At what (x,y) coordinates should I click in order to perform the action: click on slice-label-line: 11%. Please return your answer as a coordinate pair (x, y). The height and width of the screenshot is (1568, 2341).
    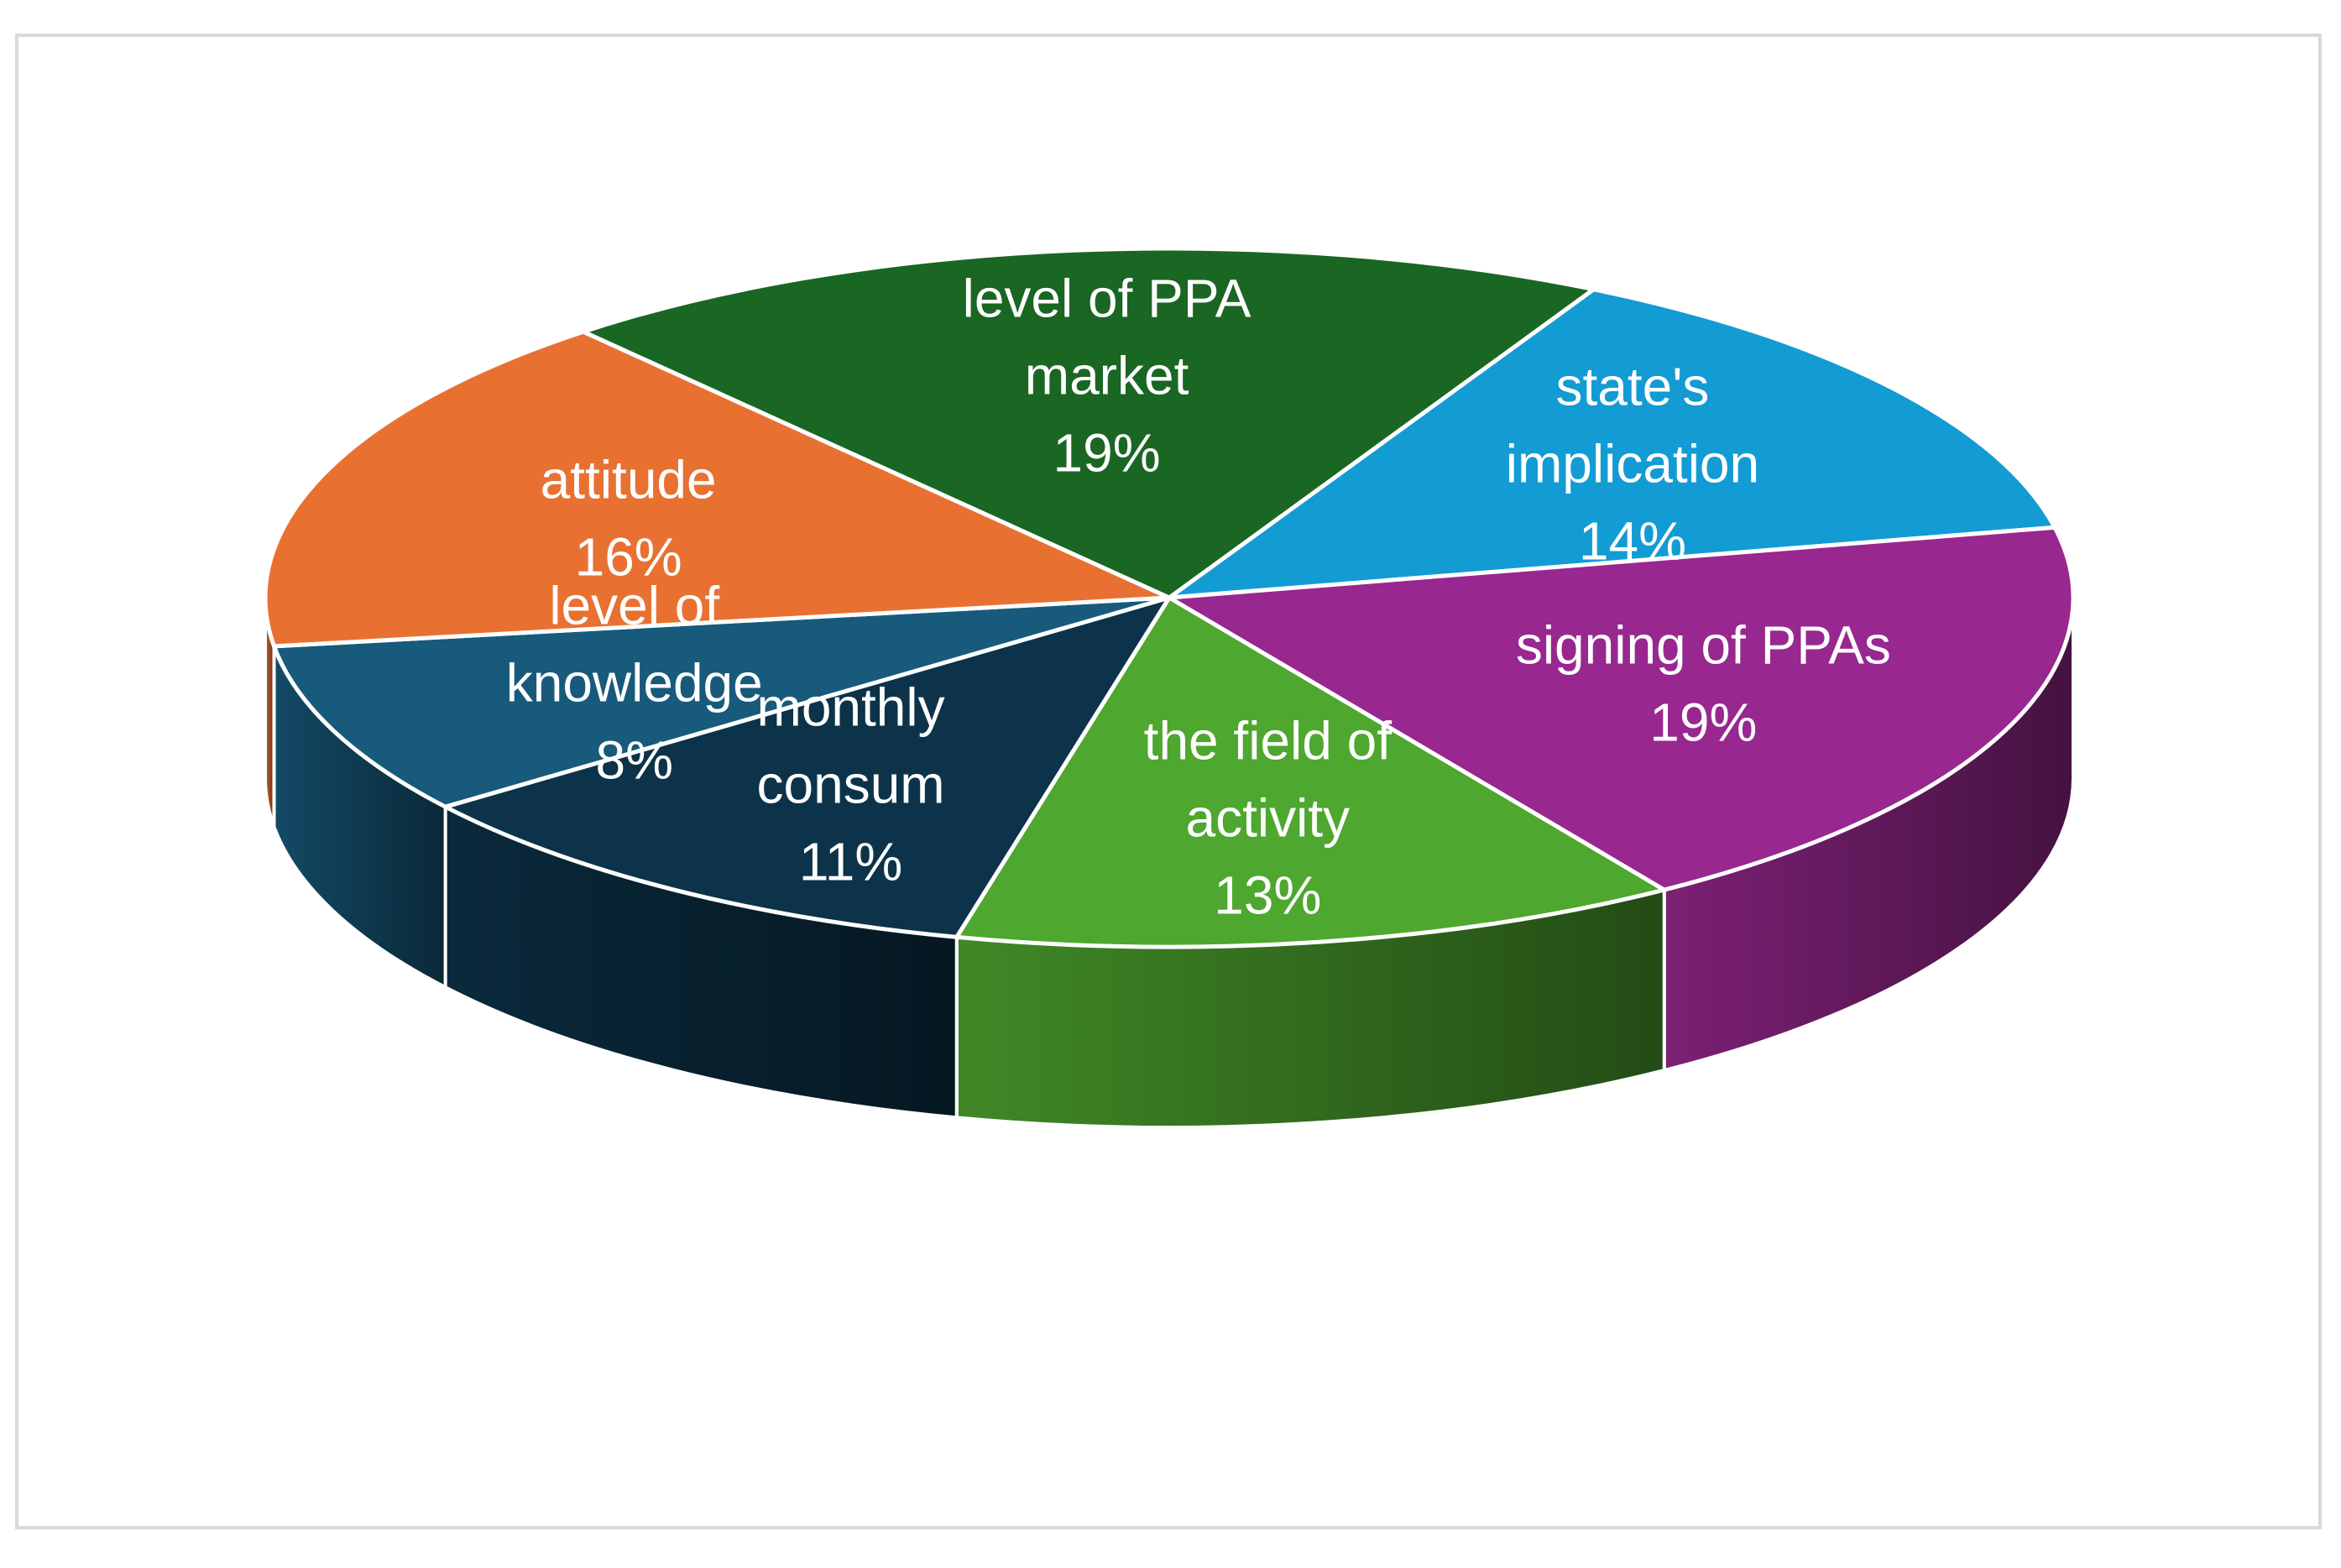
    Looking at the image, I should click on (850, 861).